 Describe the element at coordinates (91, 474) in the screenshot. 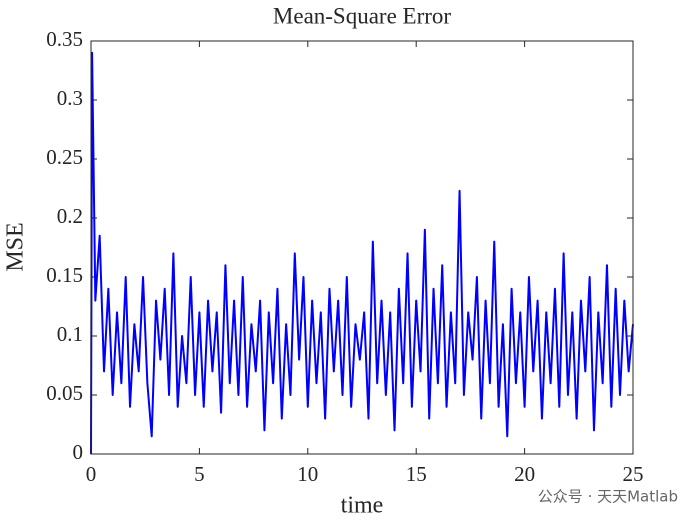

I see `x-tick-label: 0` at that location.